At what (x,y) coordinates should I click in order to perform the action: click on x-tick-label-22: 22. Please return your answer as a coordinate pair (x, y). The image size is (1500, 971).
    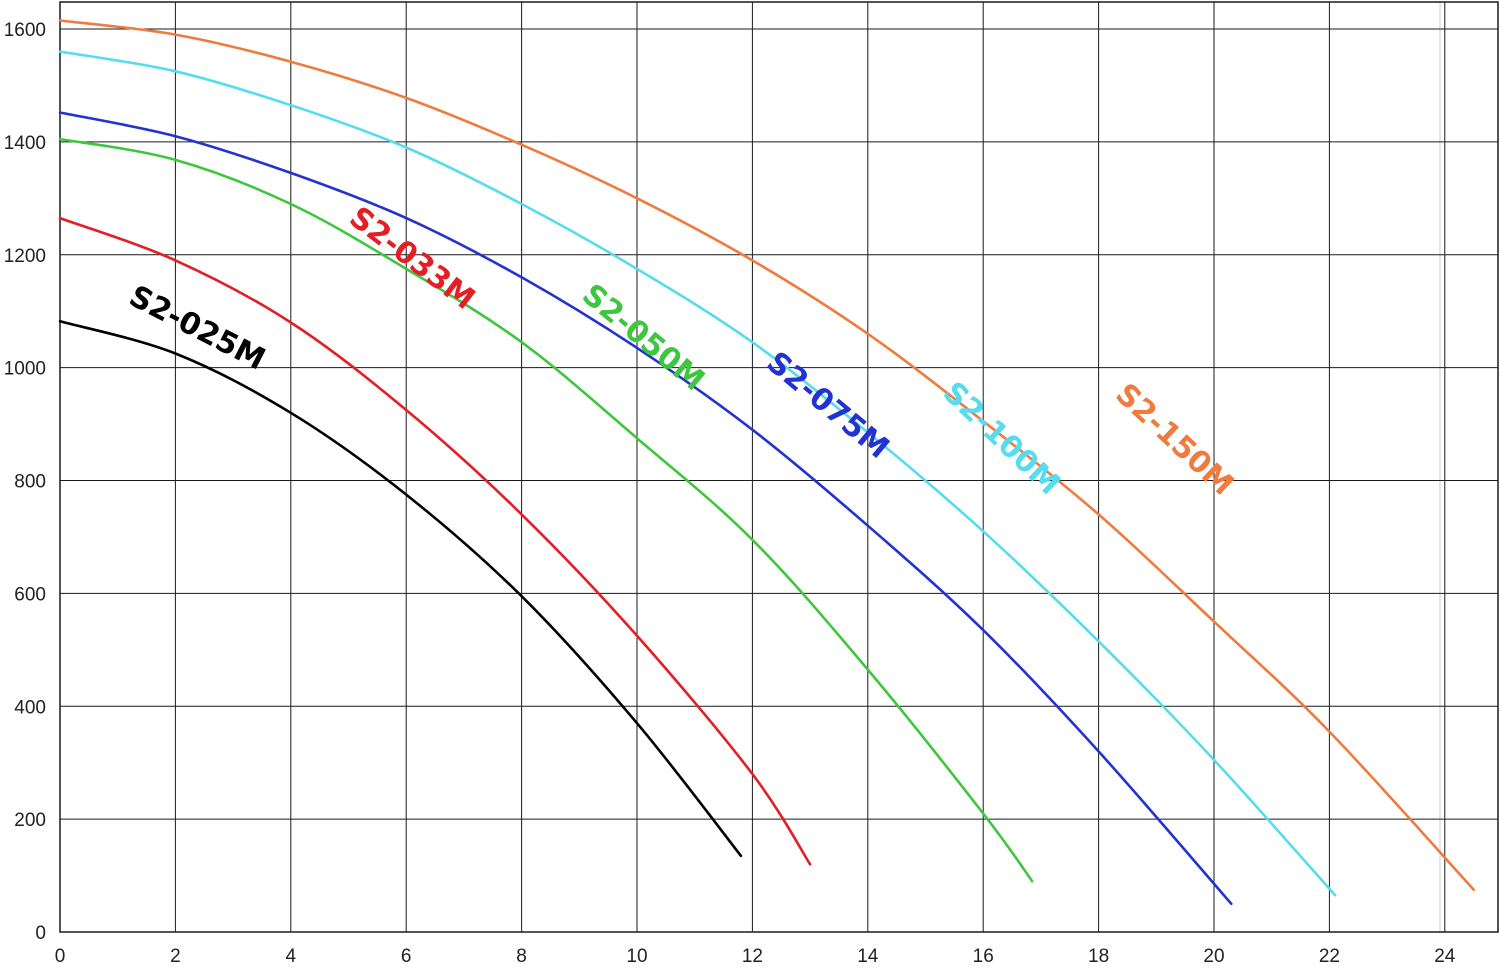
    Looking at the image, I should click on (1329, 956).